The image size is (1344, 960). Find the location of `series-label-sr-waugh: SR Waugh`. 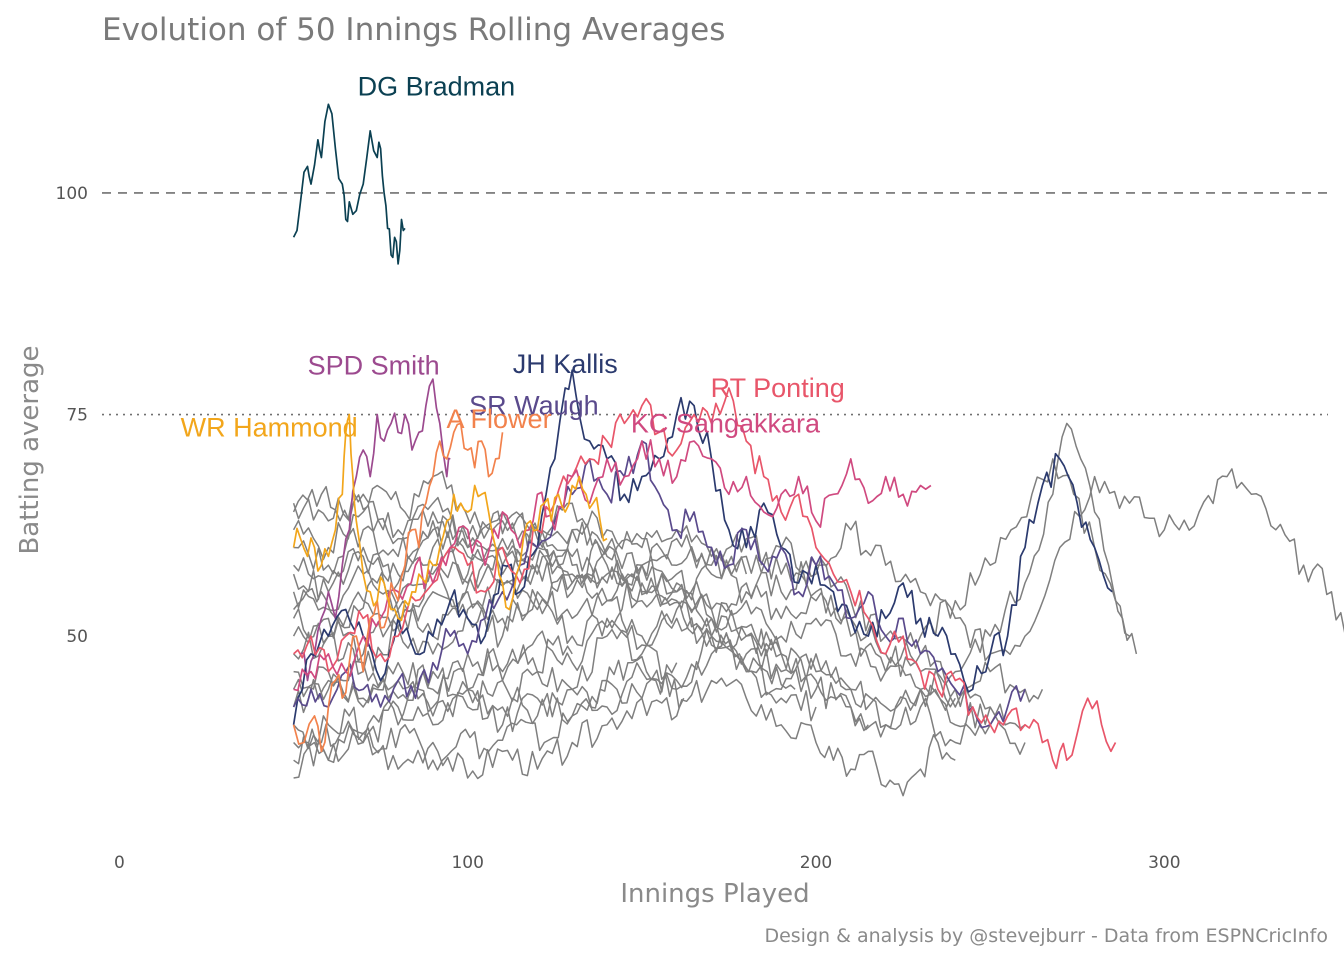

series-label-sr-waugh: SR Waugh is located at coordinates (534, 406).